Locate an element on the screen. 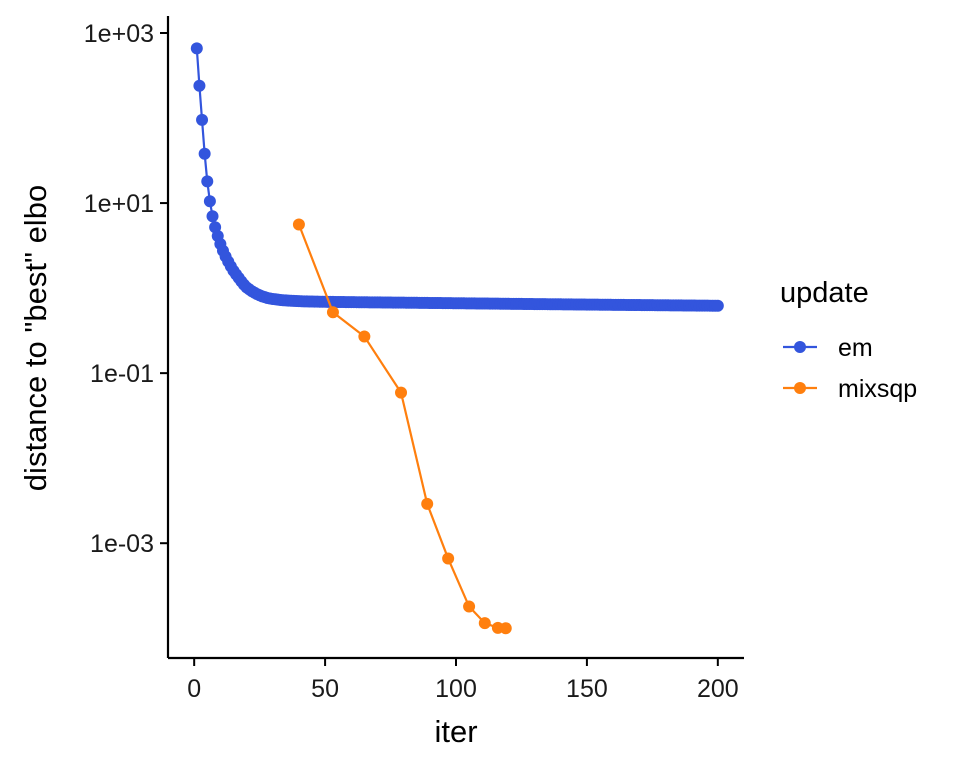 The image size is (960, 768). x-tick-label: 150 is located at coordinates (587, 689).